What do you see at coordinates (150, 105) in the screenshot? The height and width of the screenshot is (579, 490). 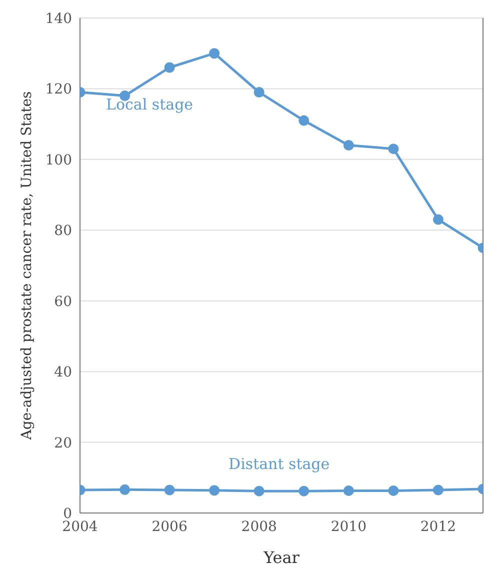 I see `series-label: Local stage` at bounding box center [150, 105].